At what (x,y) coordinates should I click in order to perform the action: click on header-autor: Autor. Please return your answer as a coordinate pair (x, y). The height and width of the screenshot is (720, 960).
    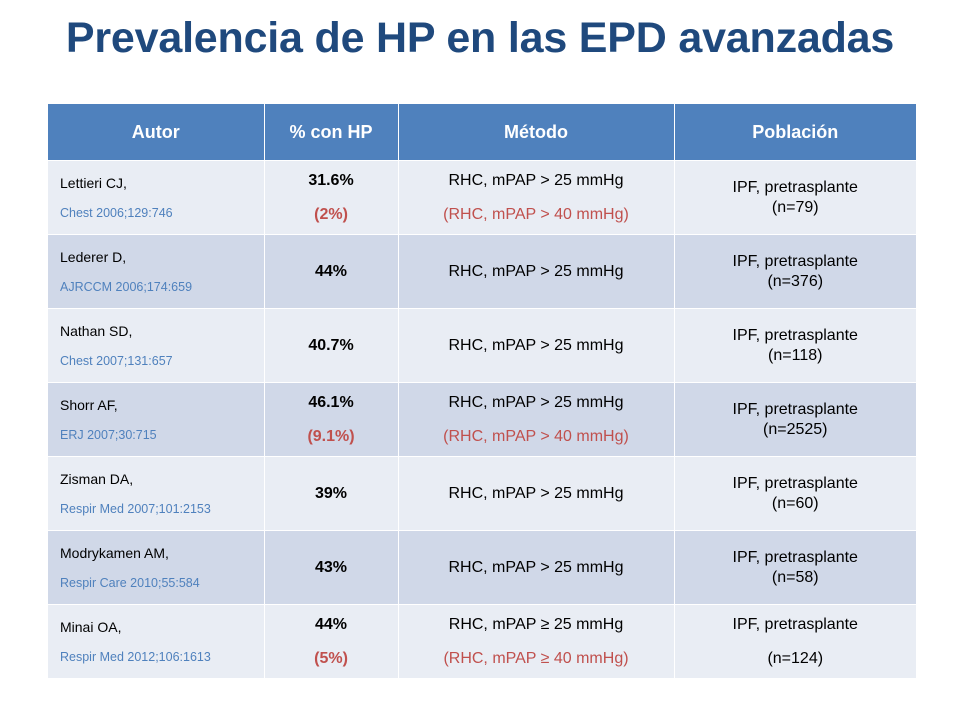
    Looking at the image, I should click on (156, 132).